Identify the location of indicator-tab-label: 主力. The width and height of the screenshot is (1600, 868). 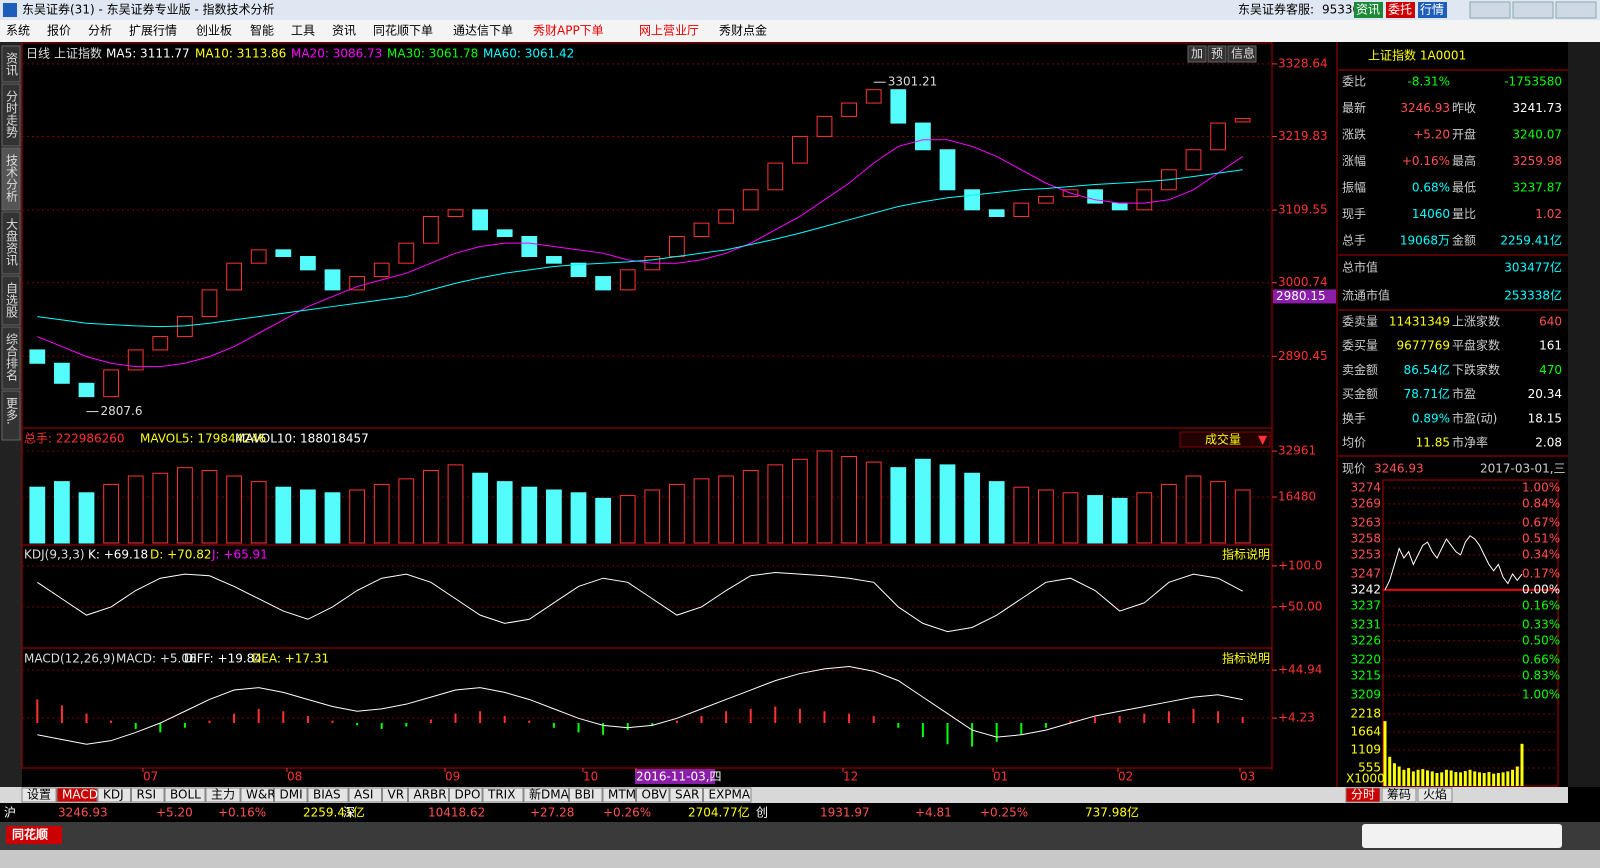
(223, 795).